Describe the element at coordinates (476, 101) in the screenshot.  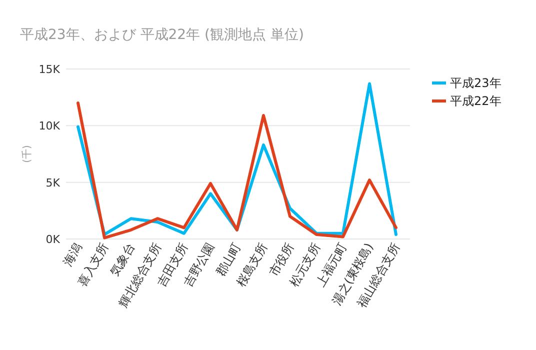
I see `legend-label: 平成22年` at that location.